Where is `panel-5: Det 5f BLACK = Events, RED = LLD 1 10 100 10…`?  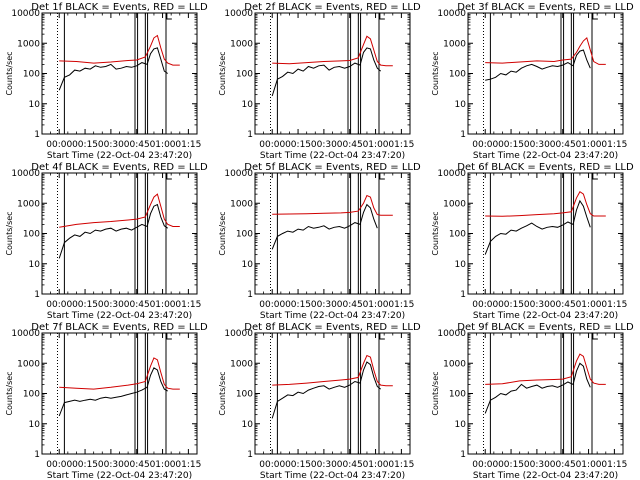
panel-5: Det 5f BLACK = Events, RED = LLD 1 10 100 10… is located at coordinates (319, 241).